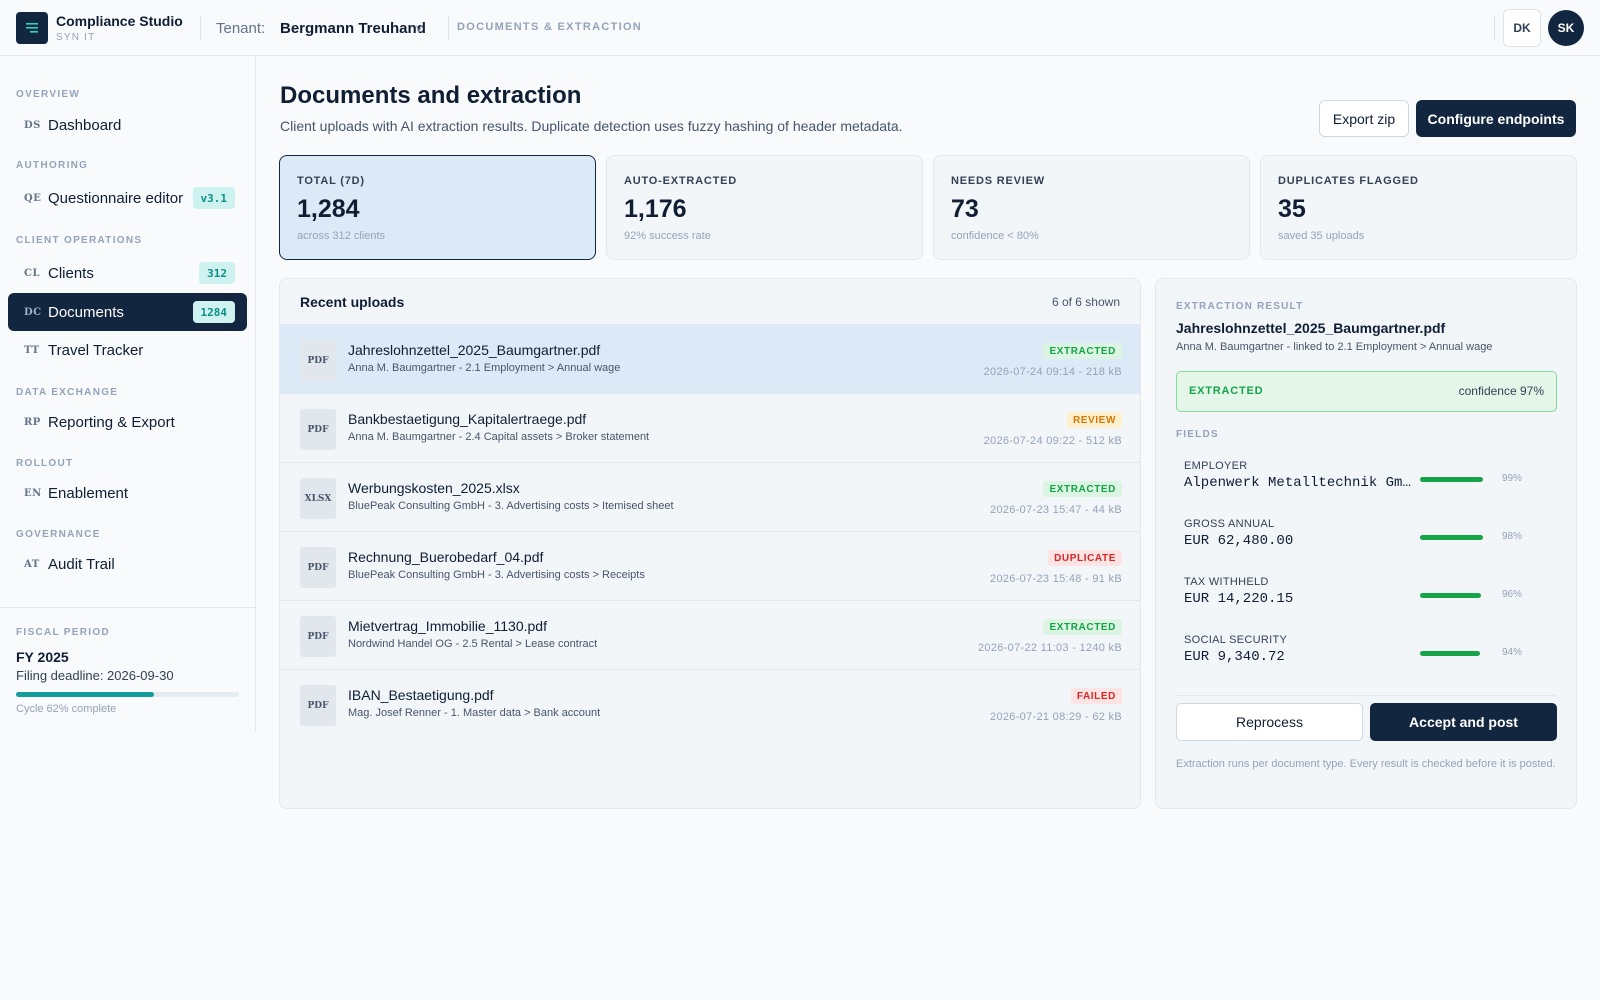  I want to click on reprocess-button: Reprocess, so click(1269, 722).